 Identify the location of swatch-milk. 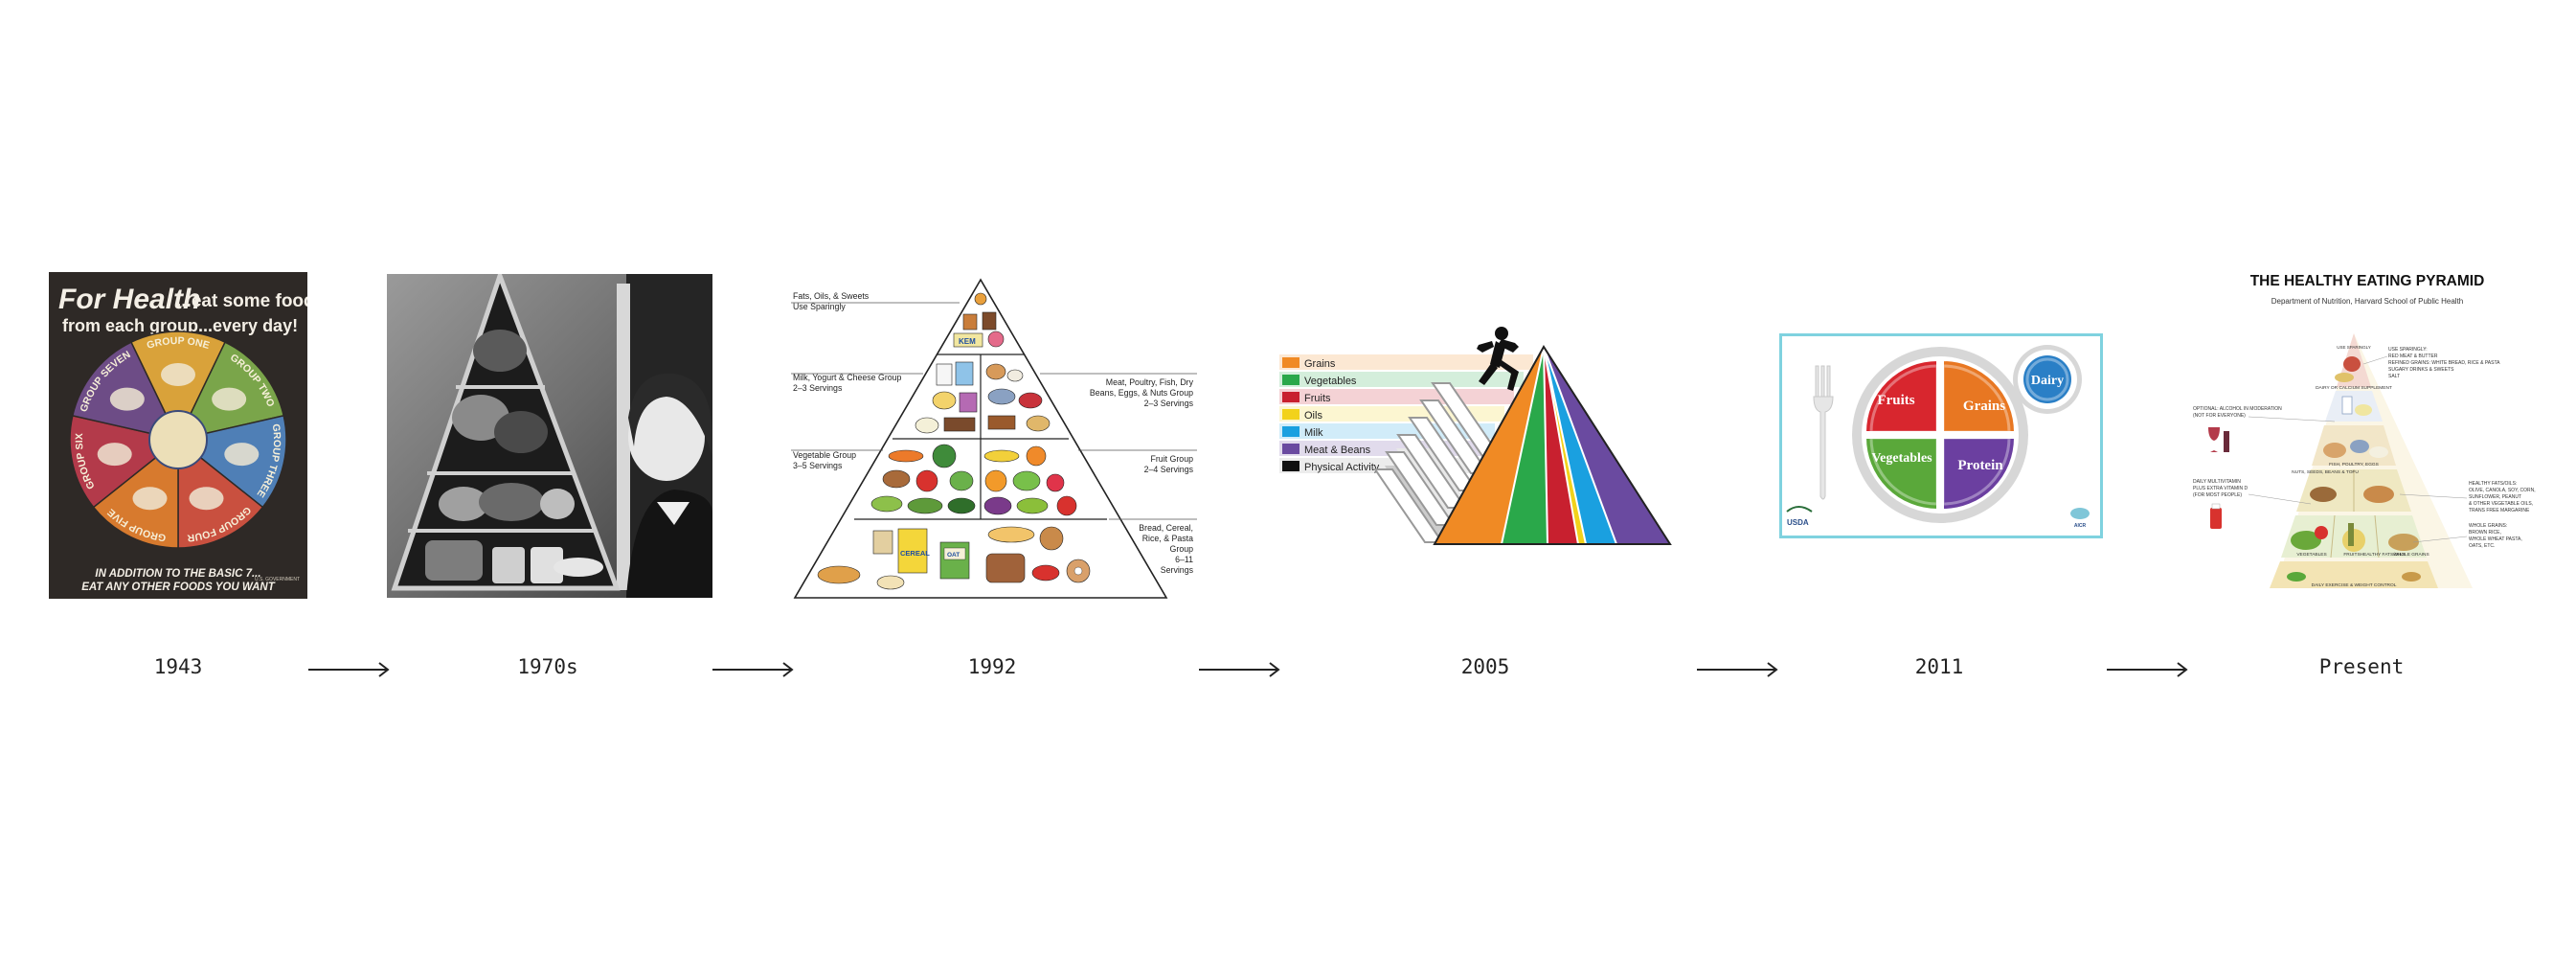
(1290, 431).